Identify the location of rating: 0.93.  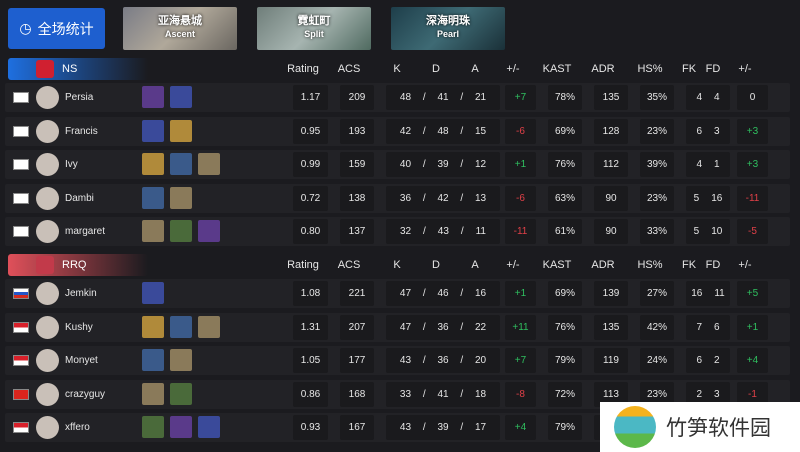
(310, 427).